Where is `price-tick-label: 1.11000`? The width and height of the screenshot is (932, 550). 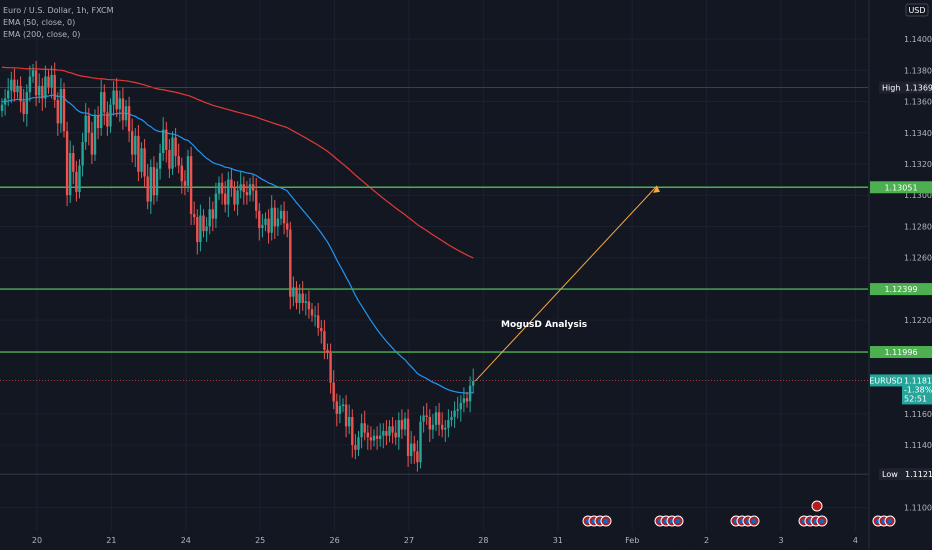
price-tick-label: 1.11000 is located at coordinates (918, 508).